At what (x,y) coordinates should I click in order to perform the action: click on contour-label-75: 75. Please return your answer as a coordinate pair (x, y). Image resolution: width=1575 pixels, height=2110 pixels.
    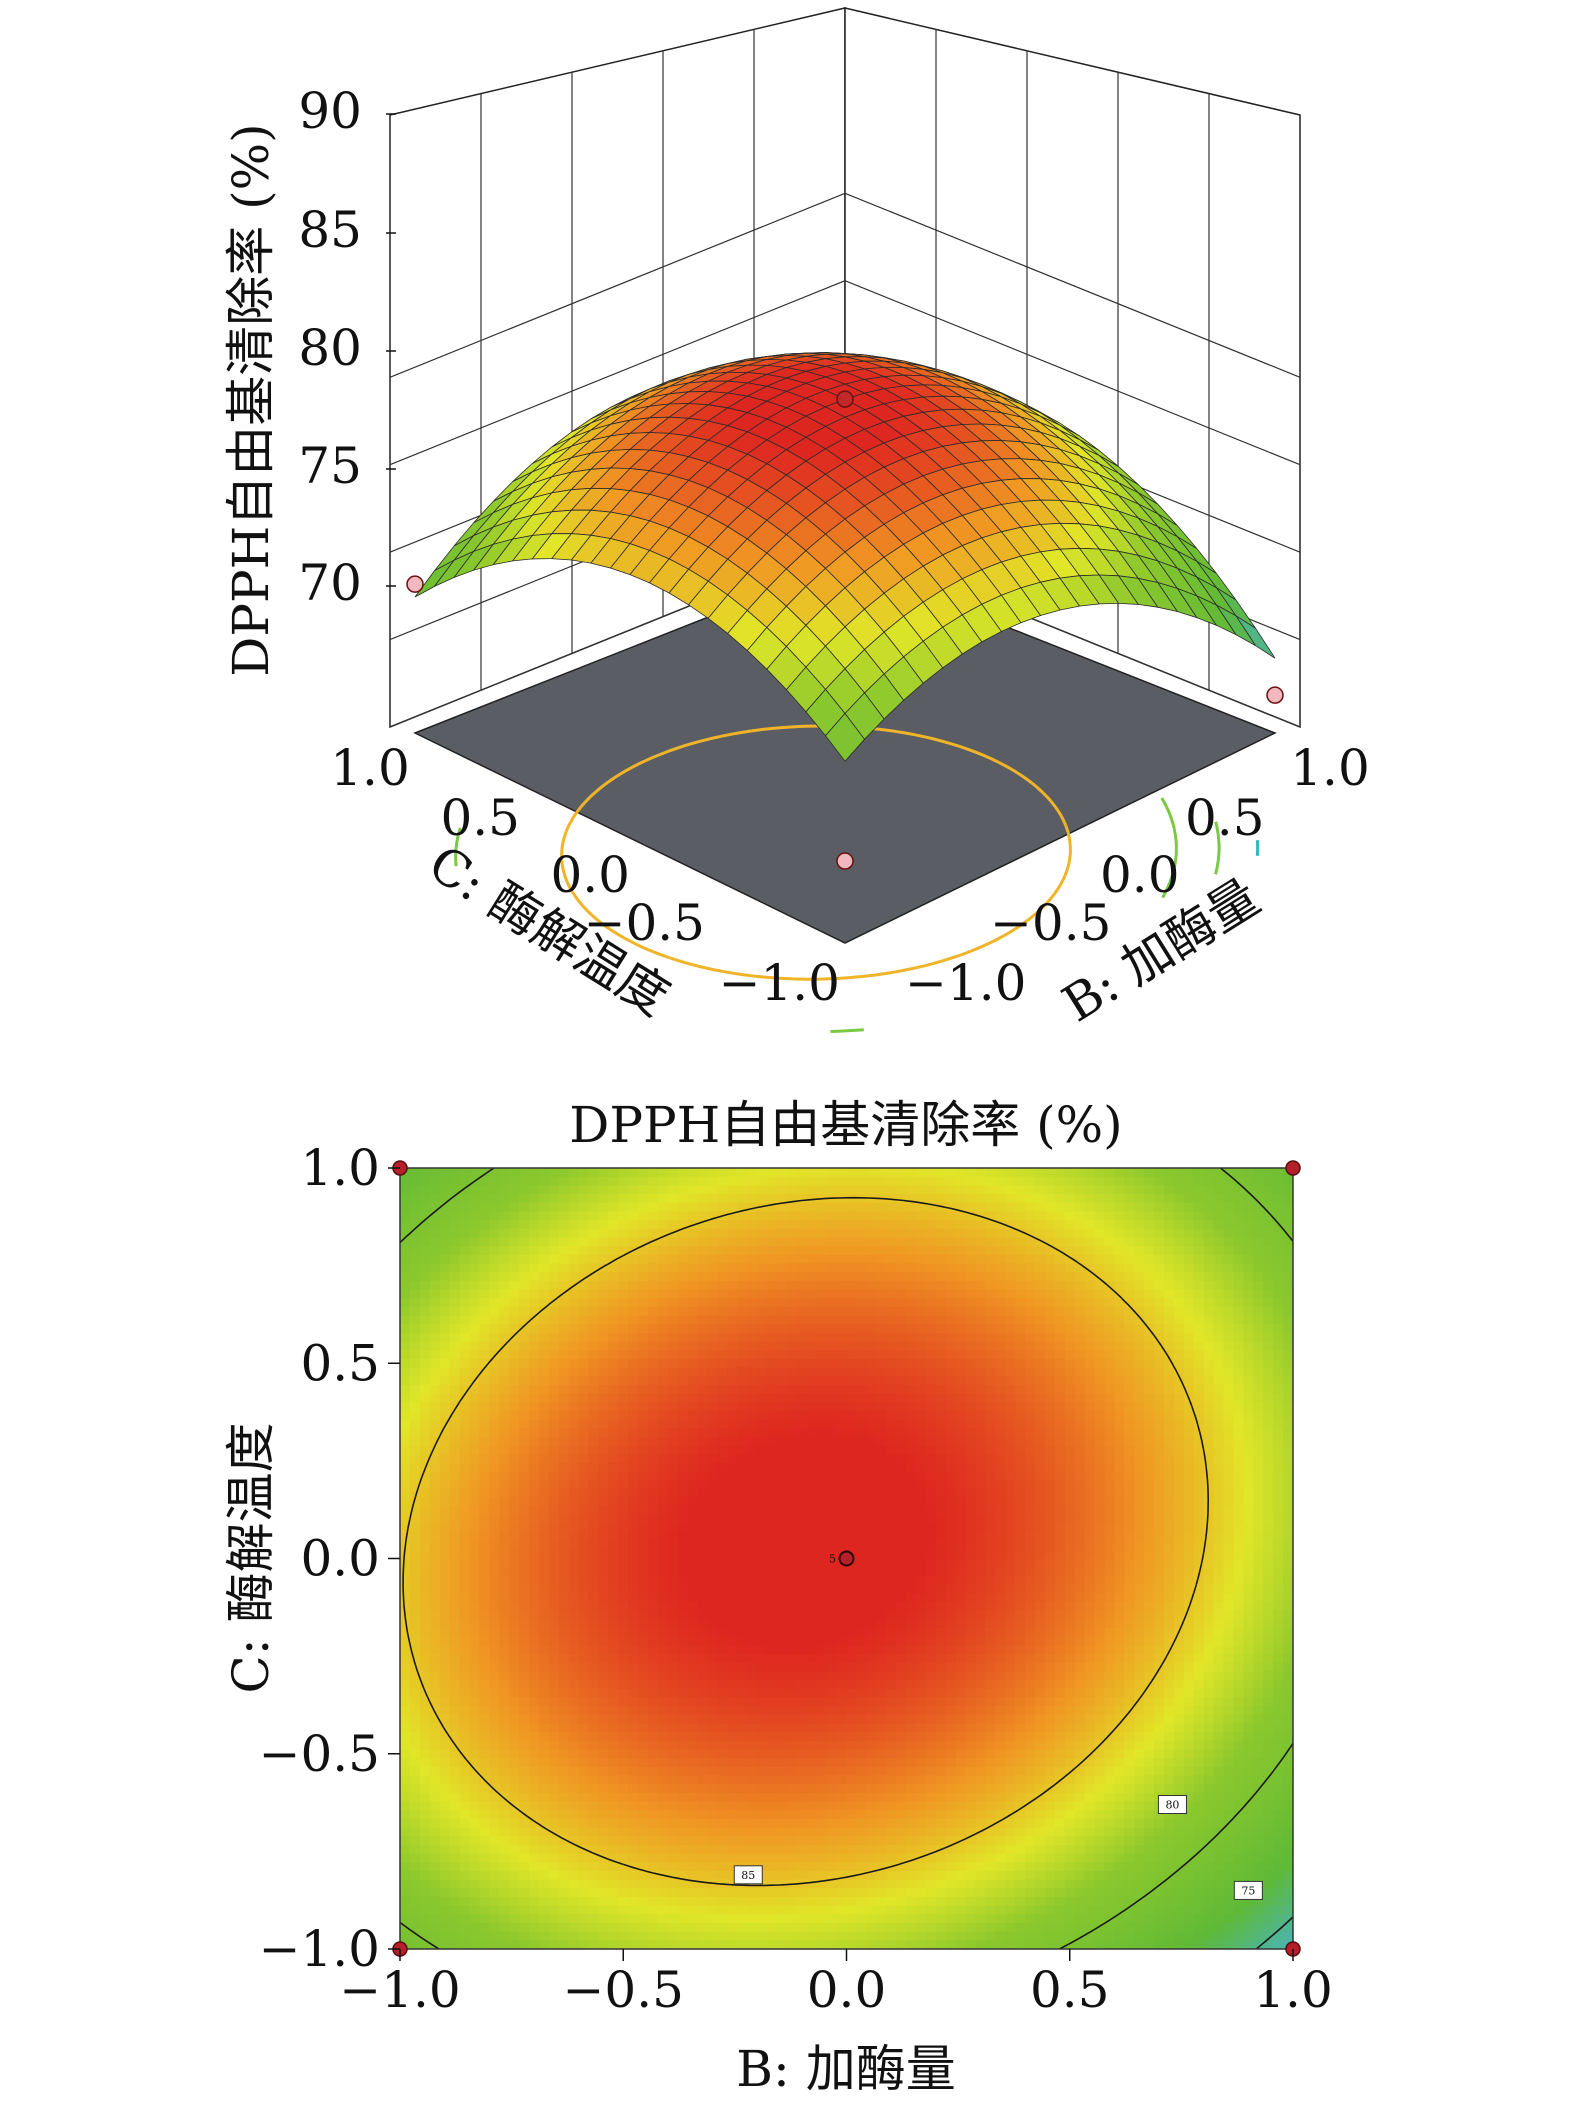
    Looking at the image, I should click on (1248, 1890).